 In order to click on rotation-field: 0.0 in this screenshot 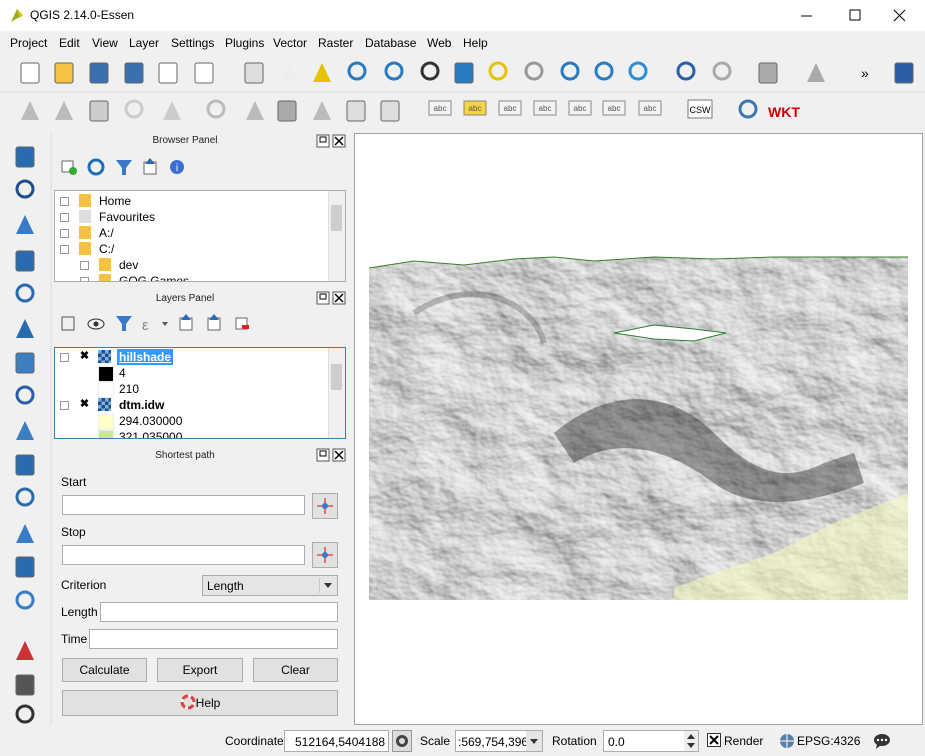, I will do `click(651, 741)`.